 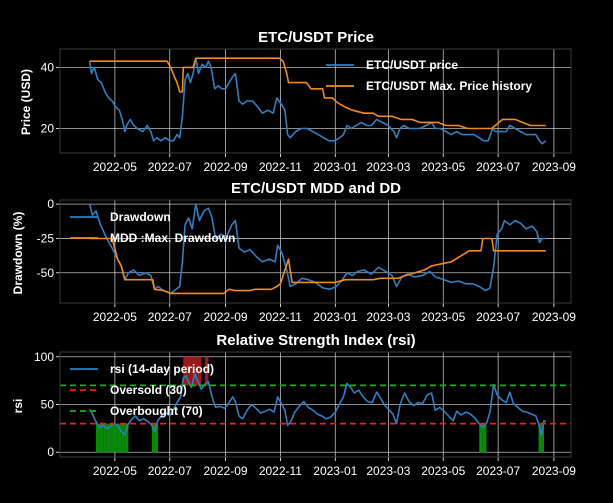 What do you see at coordinates (148, 390) in the screenshot?
I see `legend-label: Oversold (30)` at bounding box center [148, 390].